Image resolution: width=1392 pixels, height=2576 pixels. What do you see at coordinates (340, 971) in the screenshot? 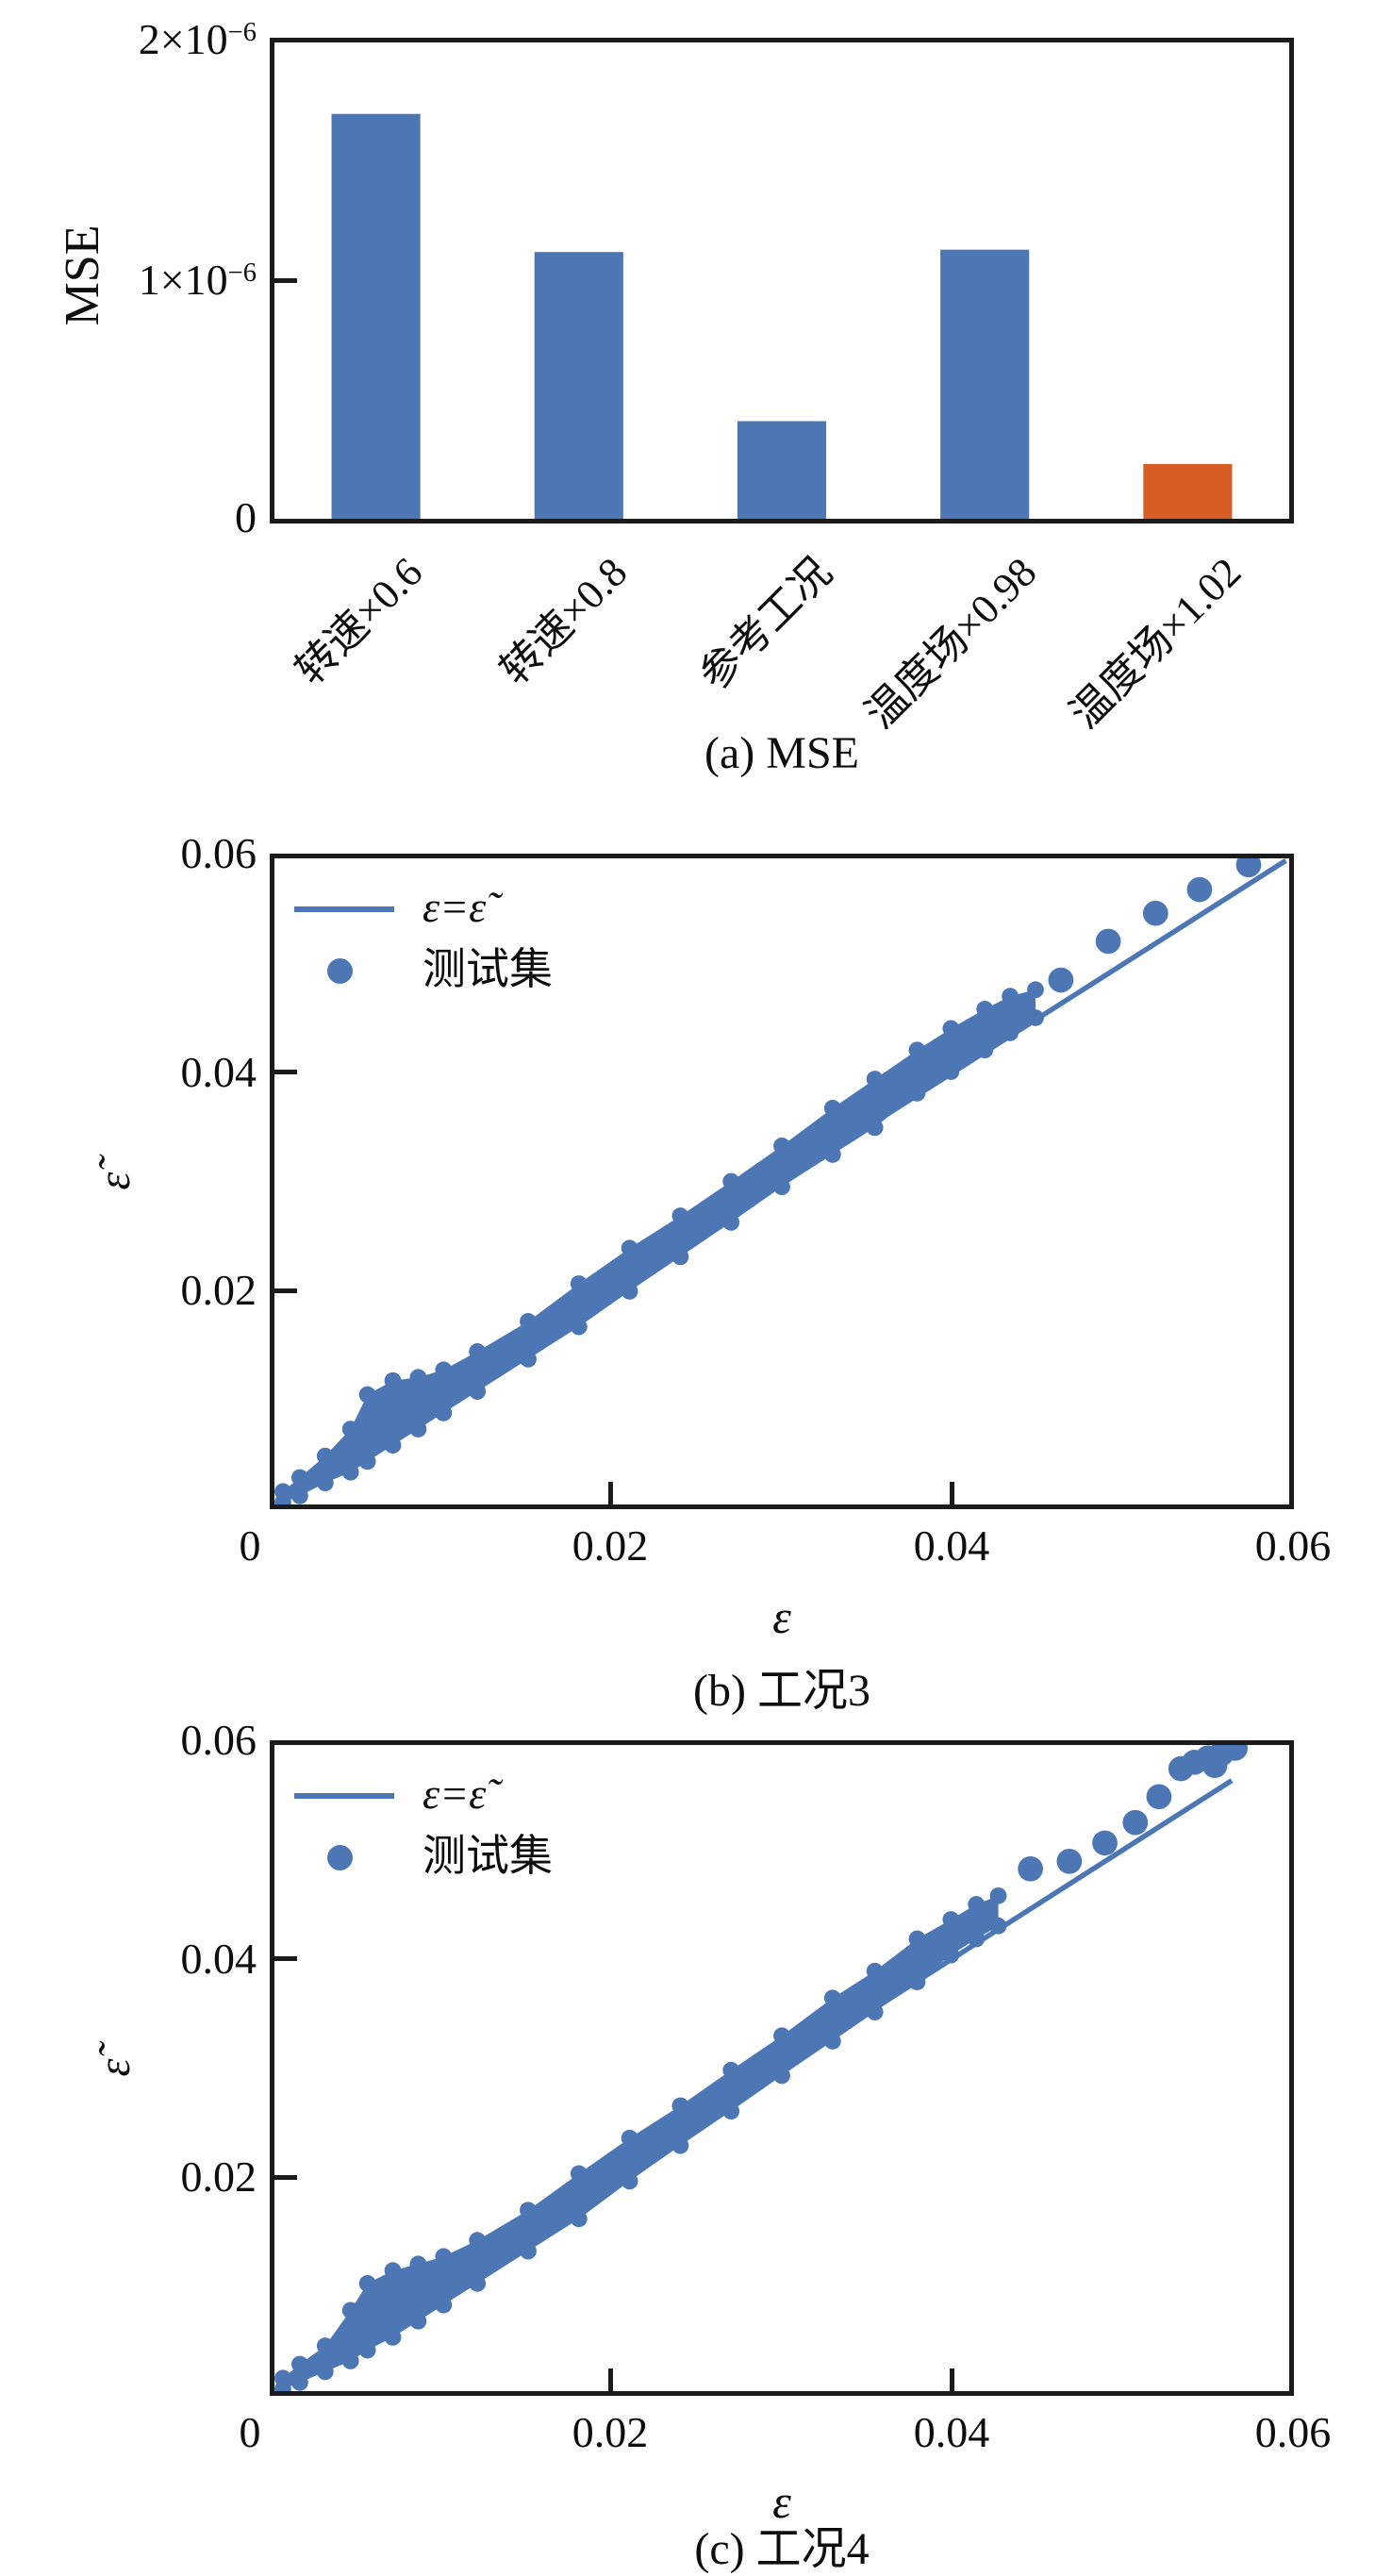
I see `panel-b-legend-dot-swatch` at bounding box center [340, 971].